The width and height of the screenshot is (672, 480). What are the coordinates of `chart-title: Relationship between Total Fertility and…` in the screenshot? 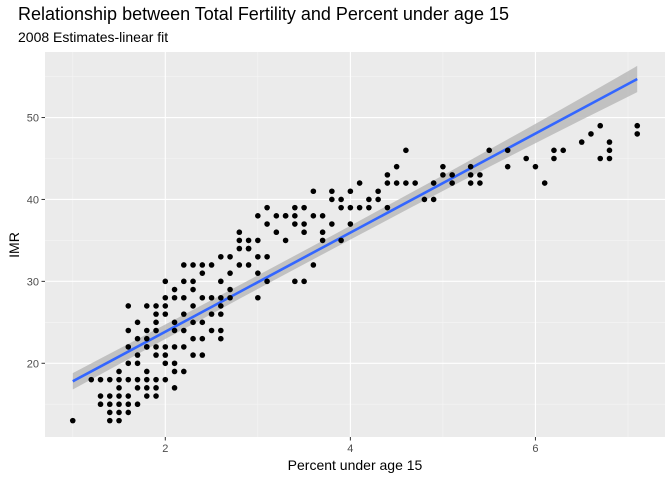 It's located at (263, 14).